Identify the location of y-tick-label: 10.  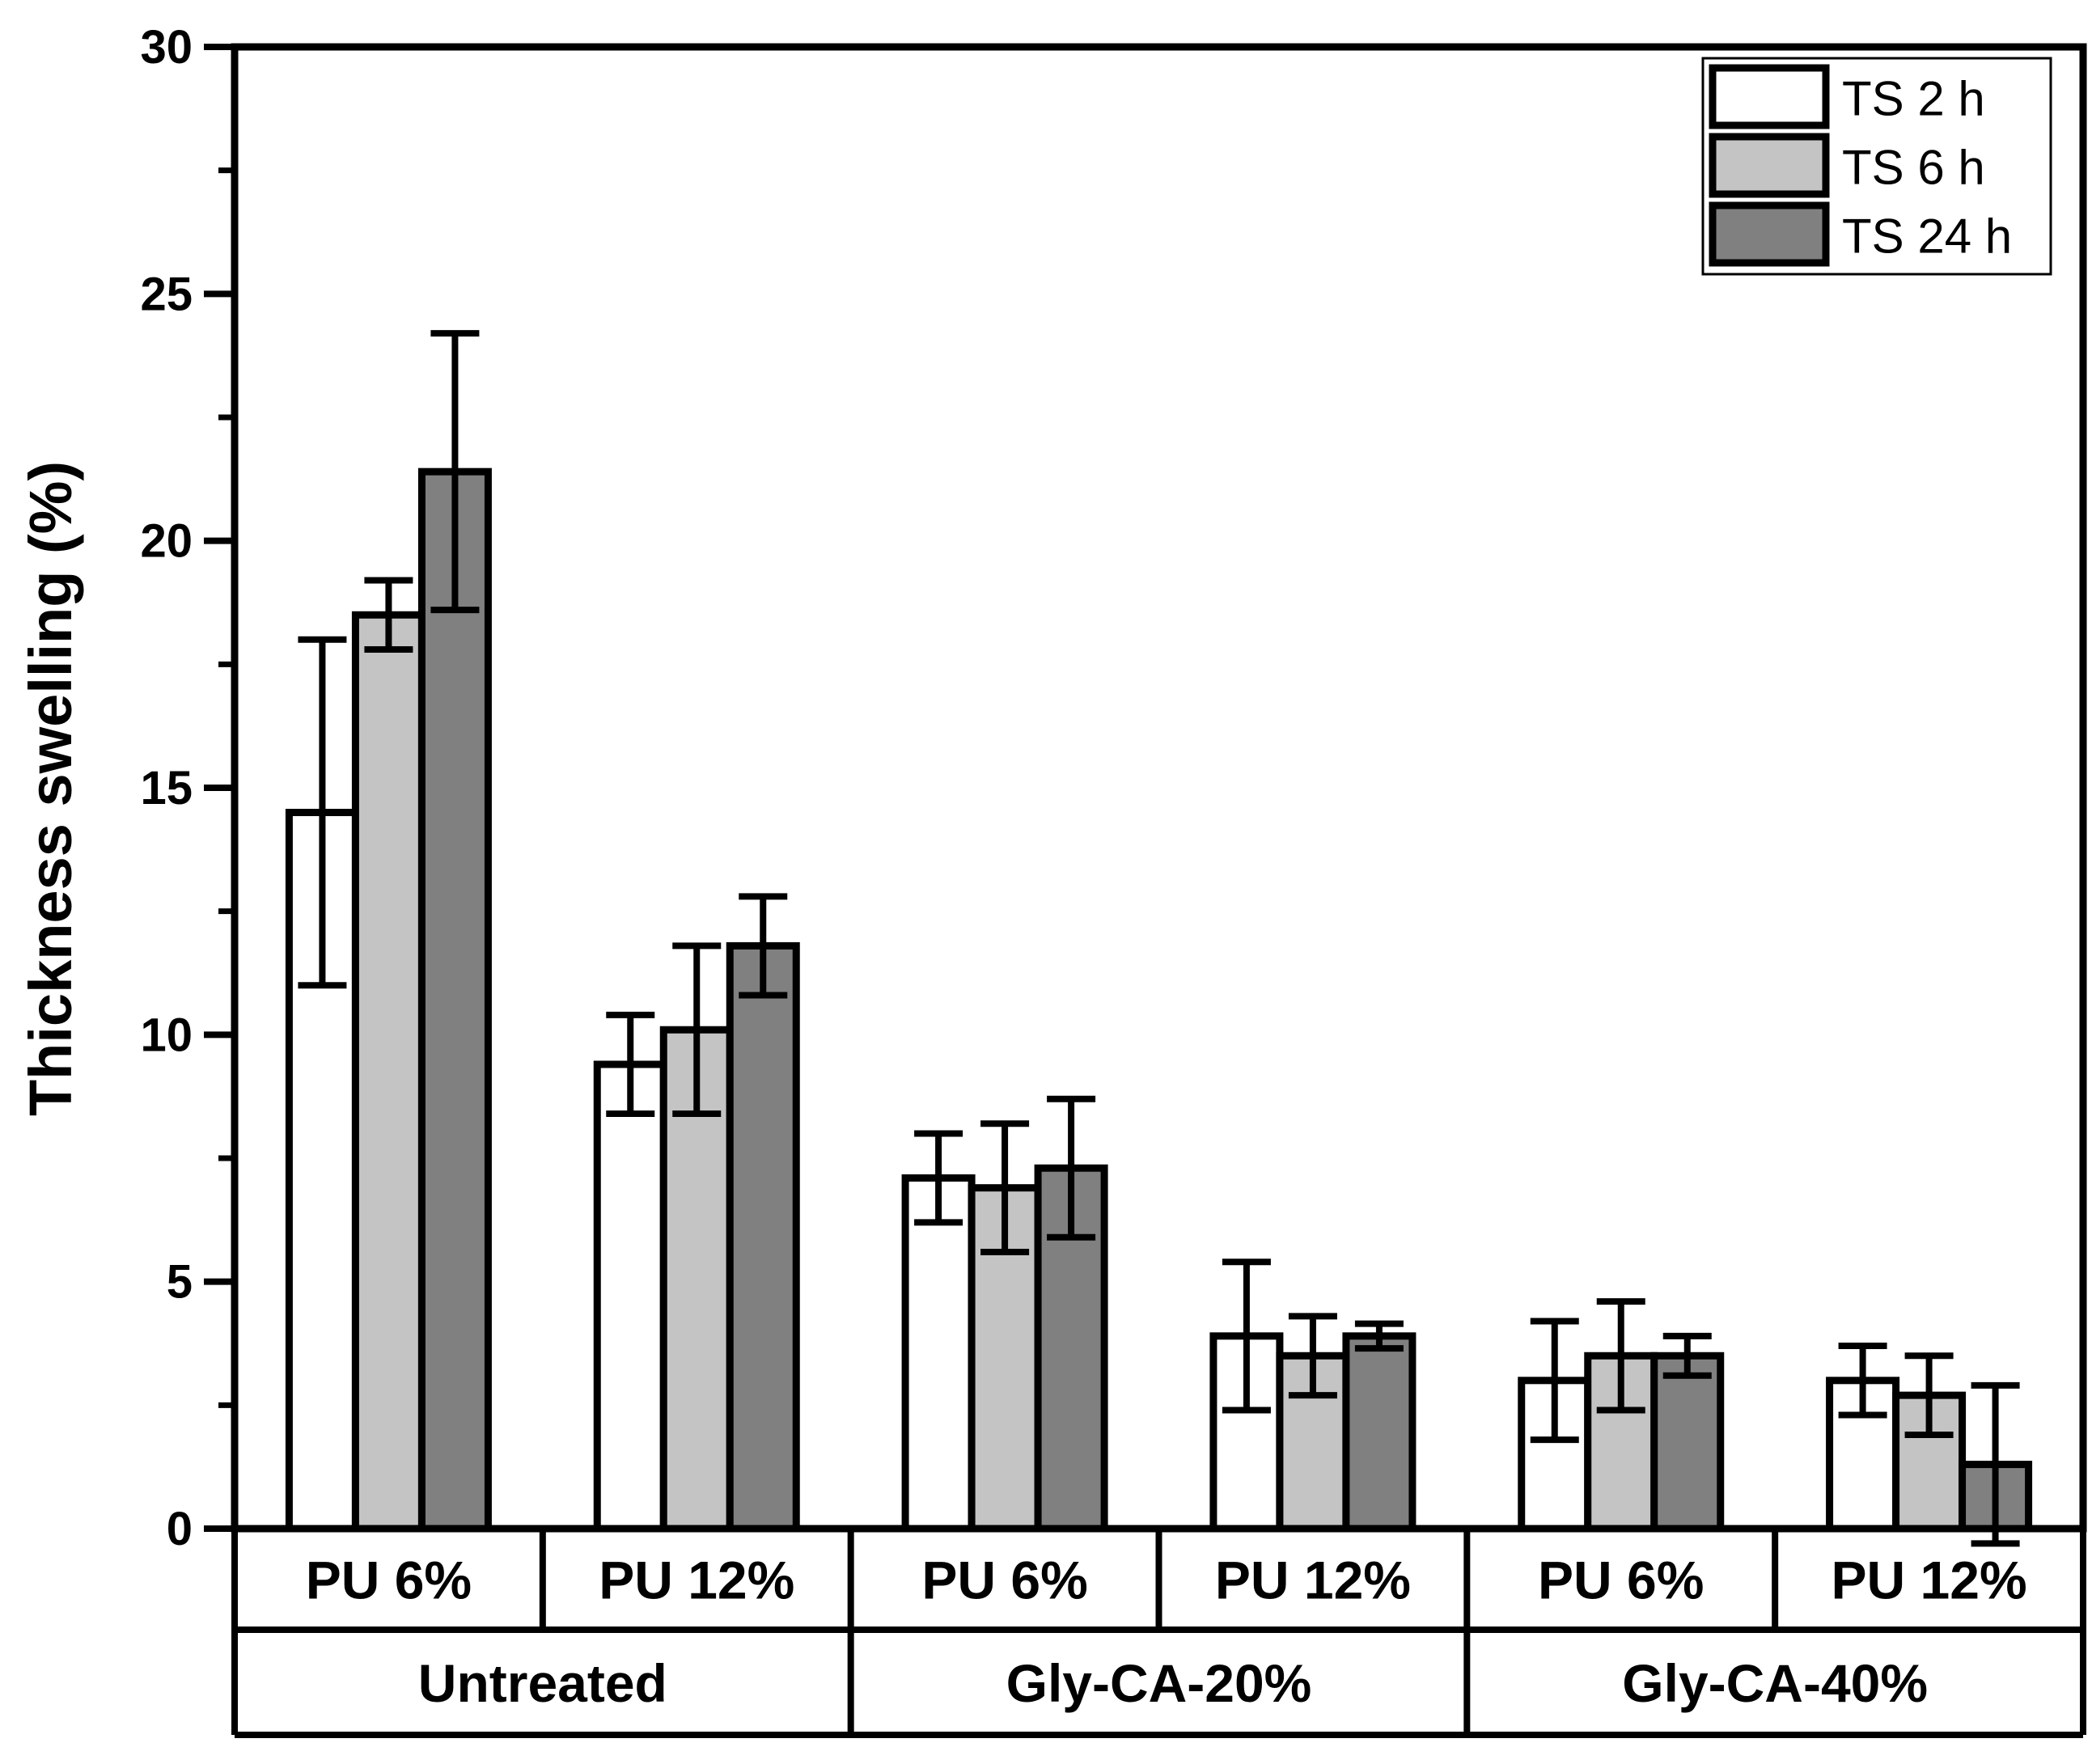
(166, 1035).